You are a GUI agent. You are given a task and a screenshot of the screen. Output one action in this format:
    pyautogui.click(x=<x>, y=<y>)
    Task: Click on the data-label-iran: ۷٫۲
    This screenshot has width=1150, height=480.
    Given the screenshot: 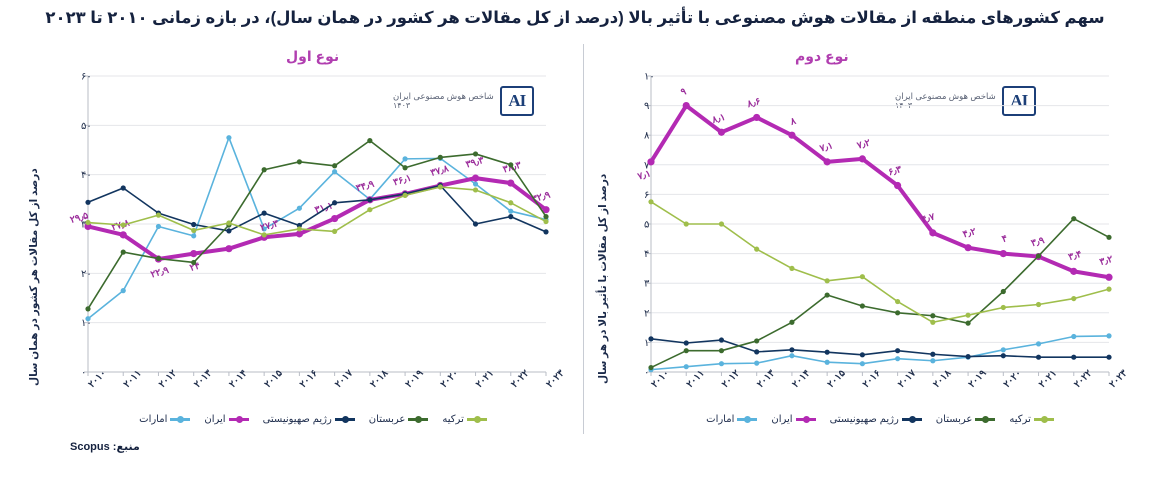 What is the action you would take?
    pyautogui.click(x=864, y=144)
    